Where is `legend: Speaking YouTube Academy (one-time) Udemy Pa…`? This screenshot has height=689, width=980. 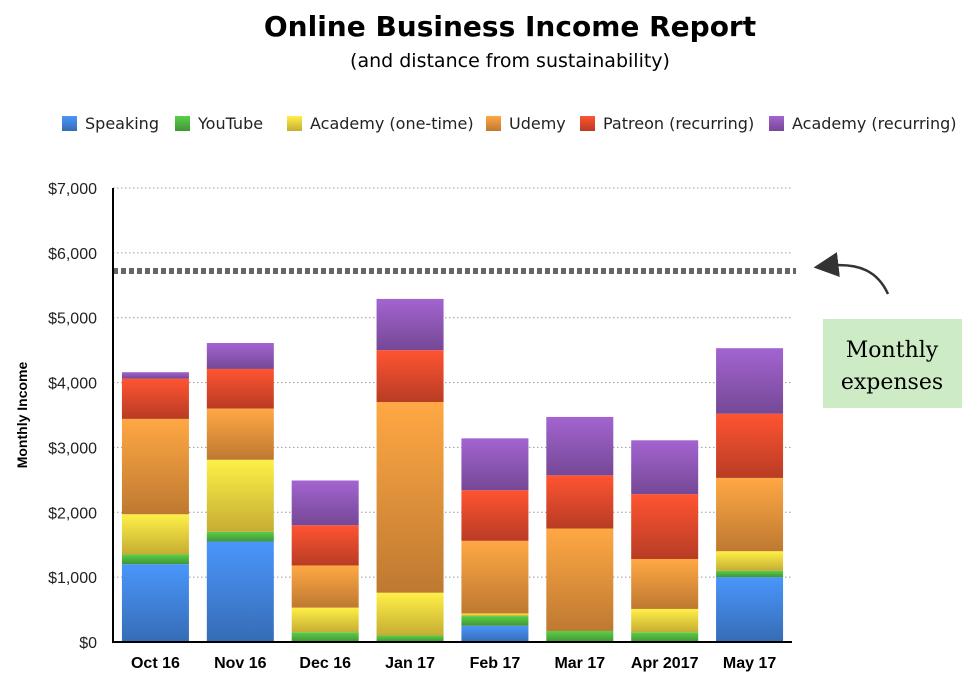 legend: Speaking YouTube Academy (one-time) Udemy Pa… is located at coordinates (509, 123).